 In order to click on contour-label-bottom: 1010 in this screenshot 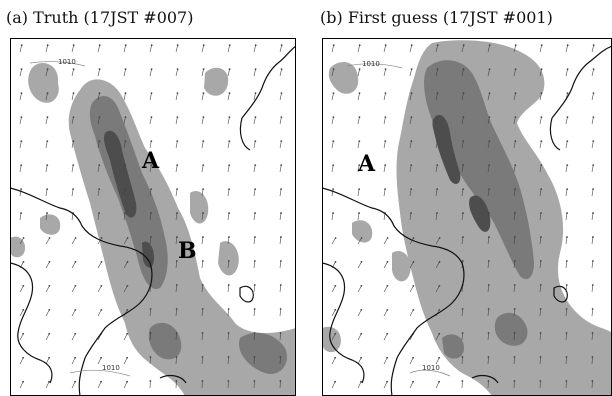, I will do `click(111, 368)`.